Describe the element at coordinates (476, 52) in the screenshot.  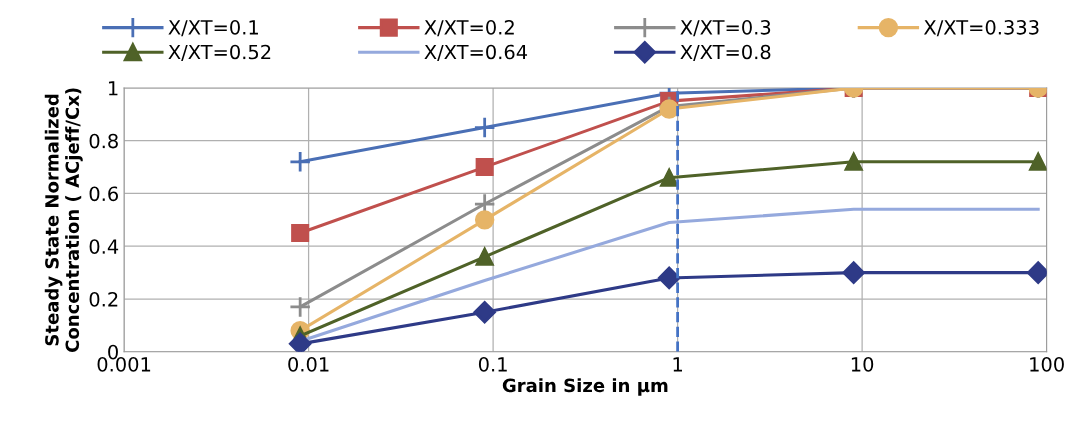
I see `legend-label: X/XT=0.64` at that location.